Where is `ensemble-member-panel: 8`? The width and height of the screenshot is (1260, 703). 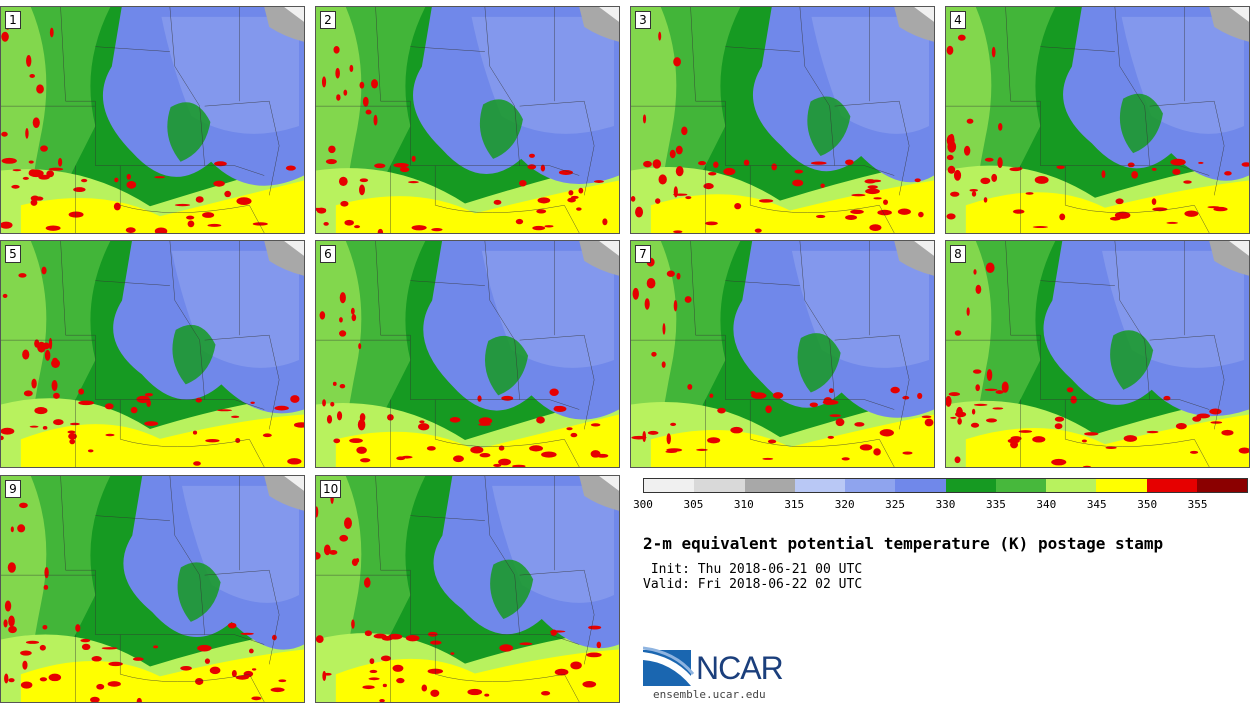
ensemble-member-panel: 8 is located at coordinates (1097, 354).